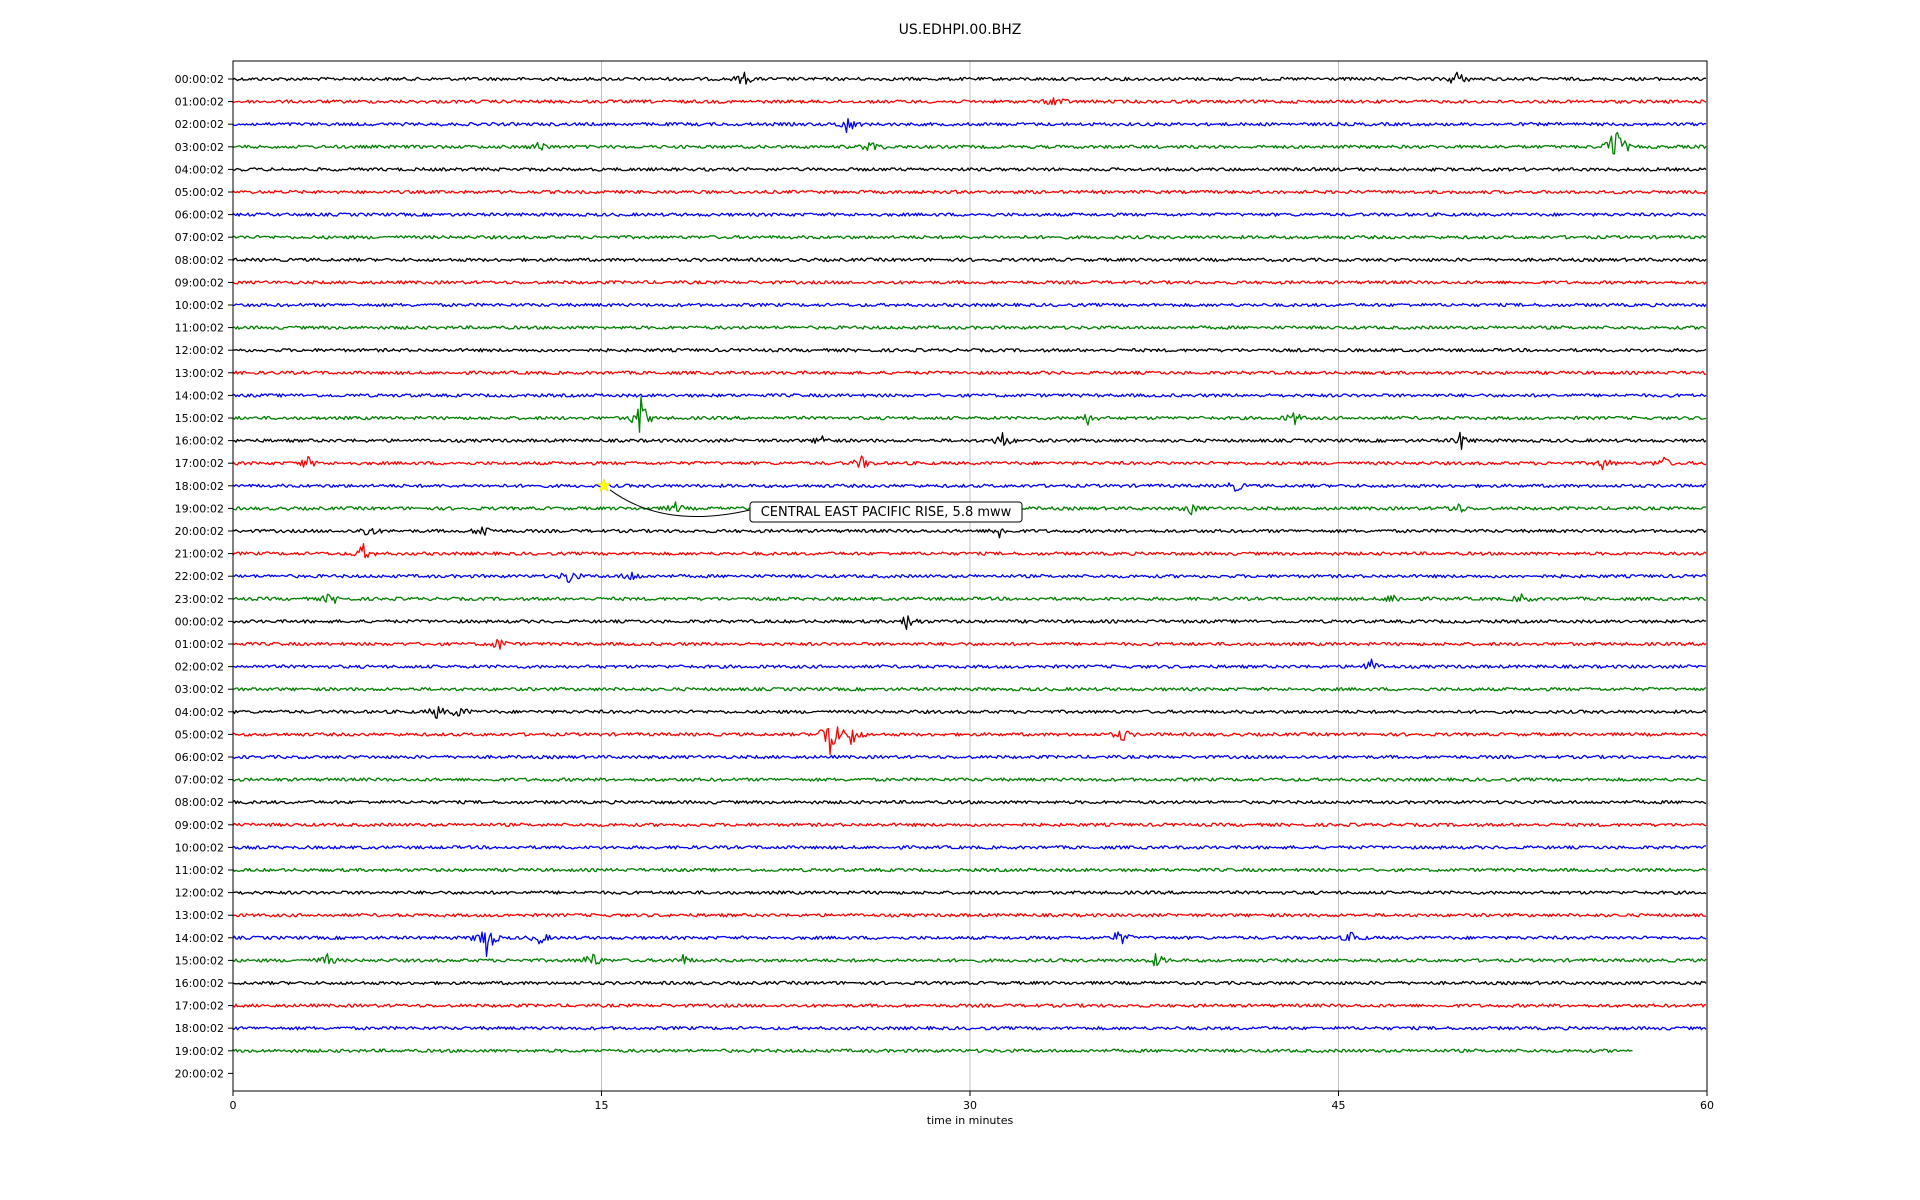  I want to click on annotation-box, so click(886, 512).